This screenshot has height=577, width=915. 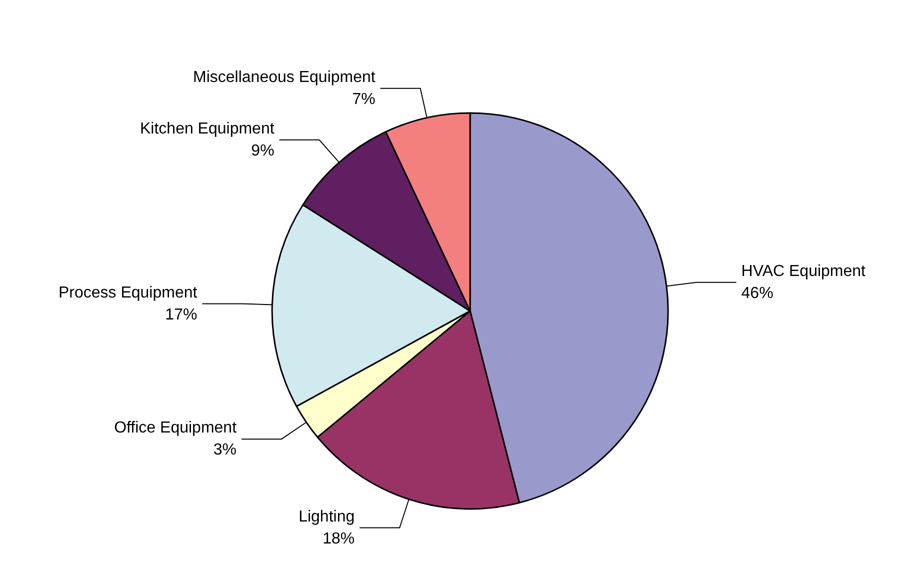 What do you see at coordinates (284, 77) in the screenshot?
I see `slice-label: Miscellaneous Equipment` at bounding box center [284, 77].